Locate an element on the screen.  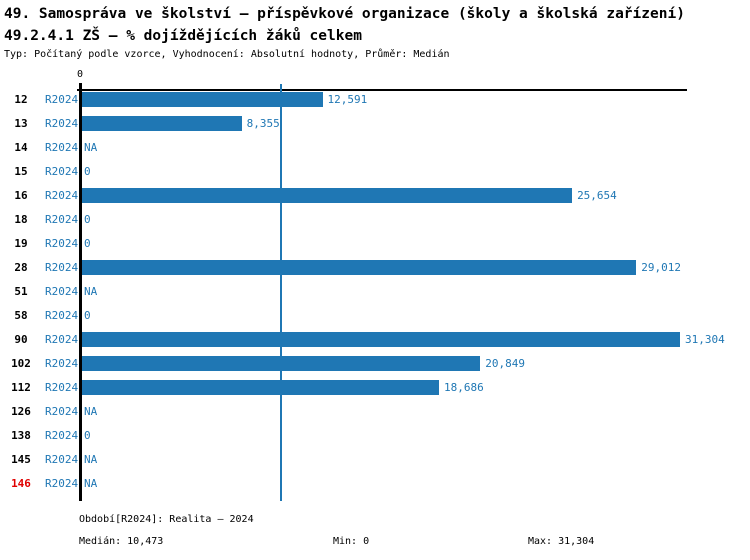
row-category-label: 58 is located at coordinates (21, 315).